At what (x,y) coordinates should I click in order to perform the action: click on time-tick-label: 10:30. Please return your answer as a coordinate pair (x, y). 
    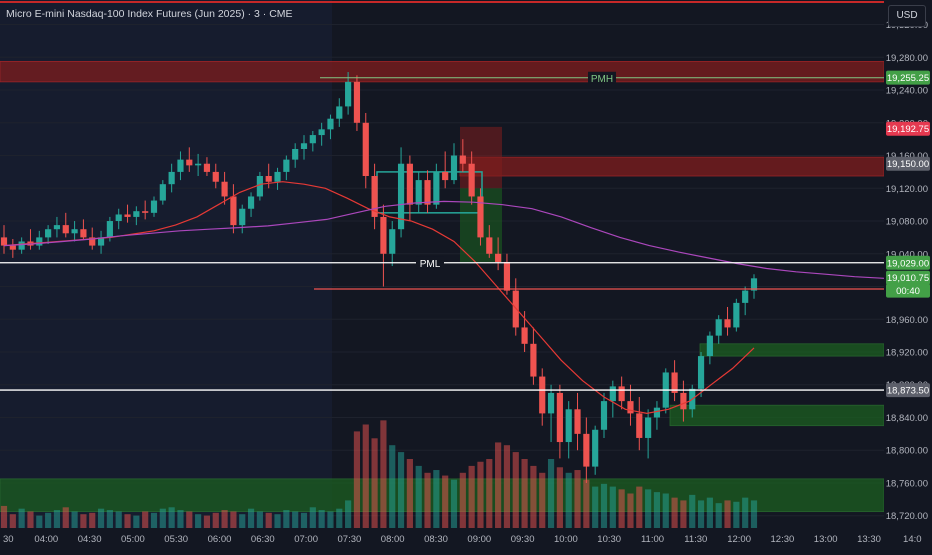
    Looking at the image, I should click on (609, 539).